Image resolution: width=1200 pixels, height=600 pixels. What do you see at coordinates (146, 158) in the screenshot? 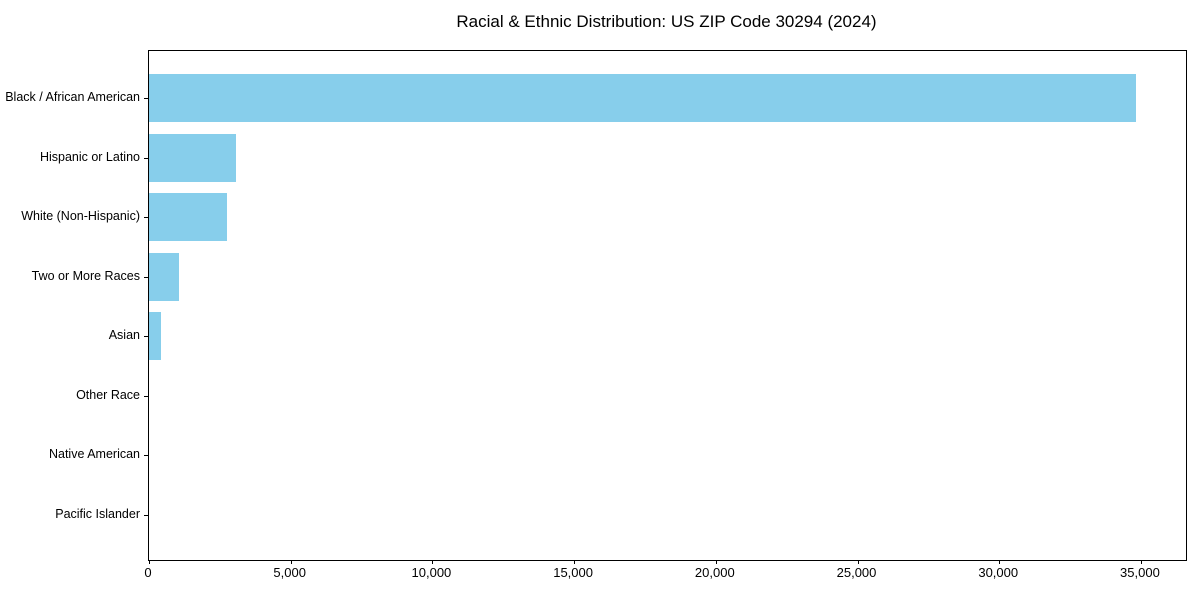
I see `y-tick-hispanic-or-latino` at bounding box center [146, 158].